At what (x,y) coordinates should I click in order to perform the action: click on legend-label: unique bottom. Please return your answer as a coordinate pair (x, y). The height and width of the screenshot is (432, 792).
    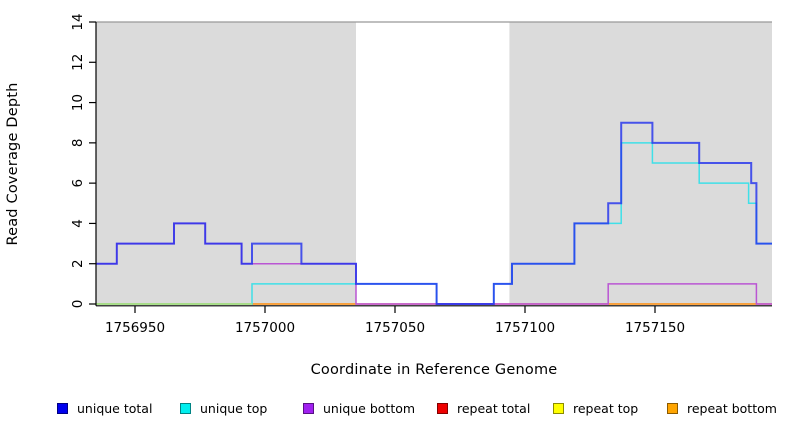
    Looking at the image, I should click on (369, 408).